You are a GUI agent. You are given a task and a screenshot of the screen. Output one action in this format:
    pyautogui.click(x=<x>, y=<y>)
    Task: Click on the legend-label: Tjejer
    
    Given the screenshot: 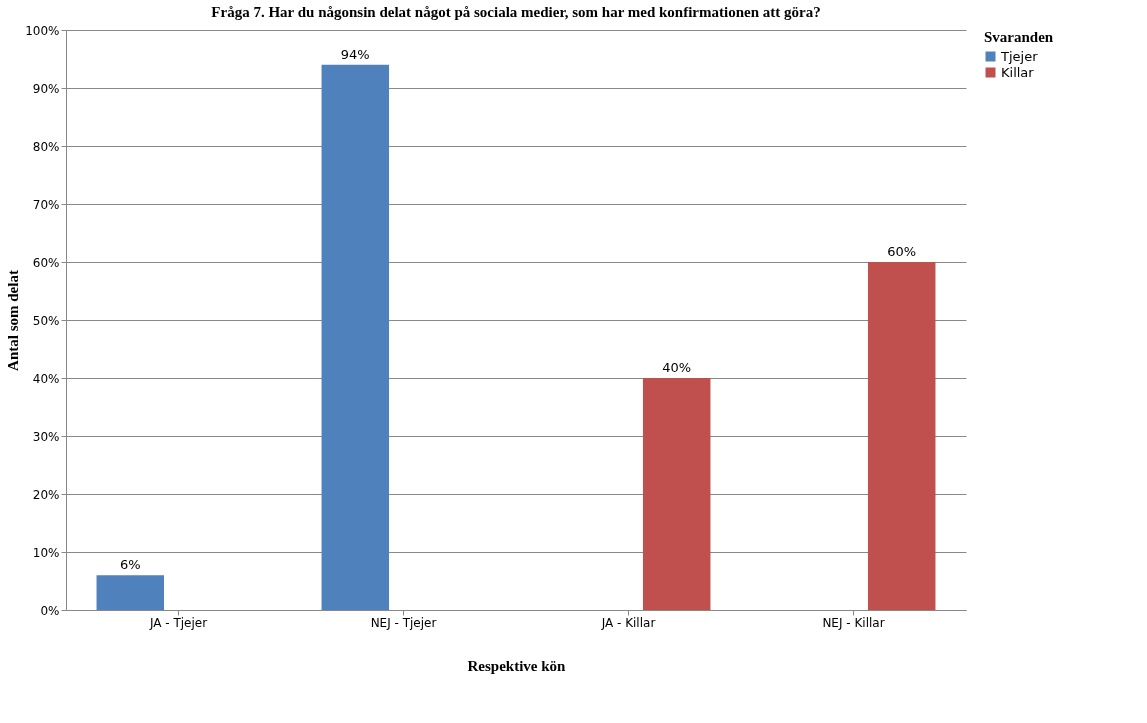 What is the action you would take?
    pyautogui.click(x=1019, y=56)
    